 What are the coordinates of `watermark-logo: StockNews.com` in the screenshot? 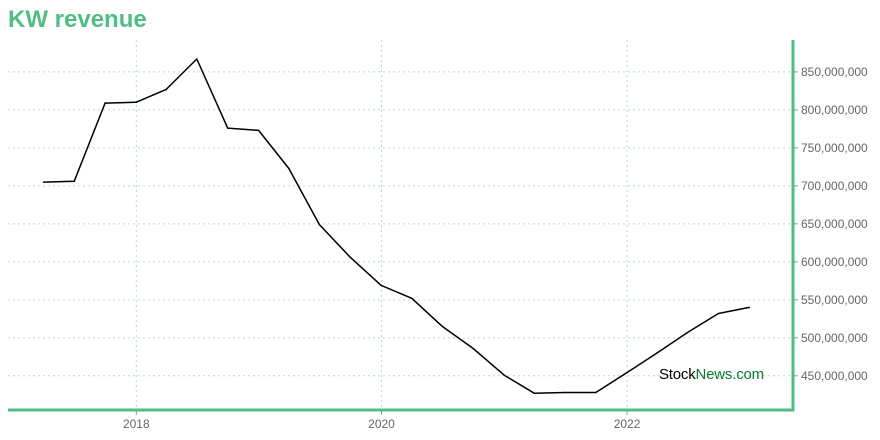 It's located at (711, 374).